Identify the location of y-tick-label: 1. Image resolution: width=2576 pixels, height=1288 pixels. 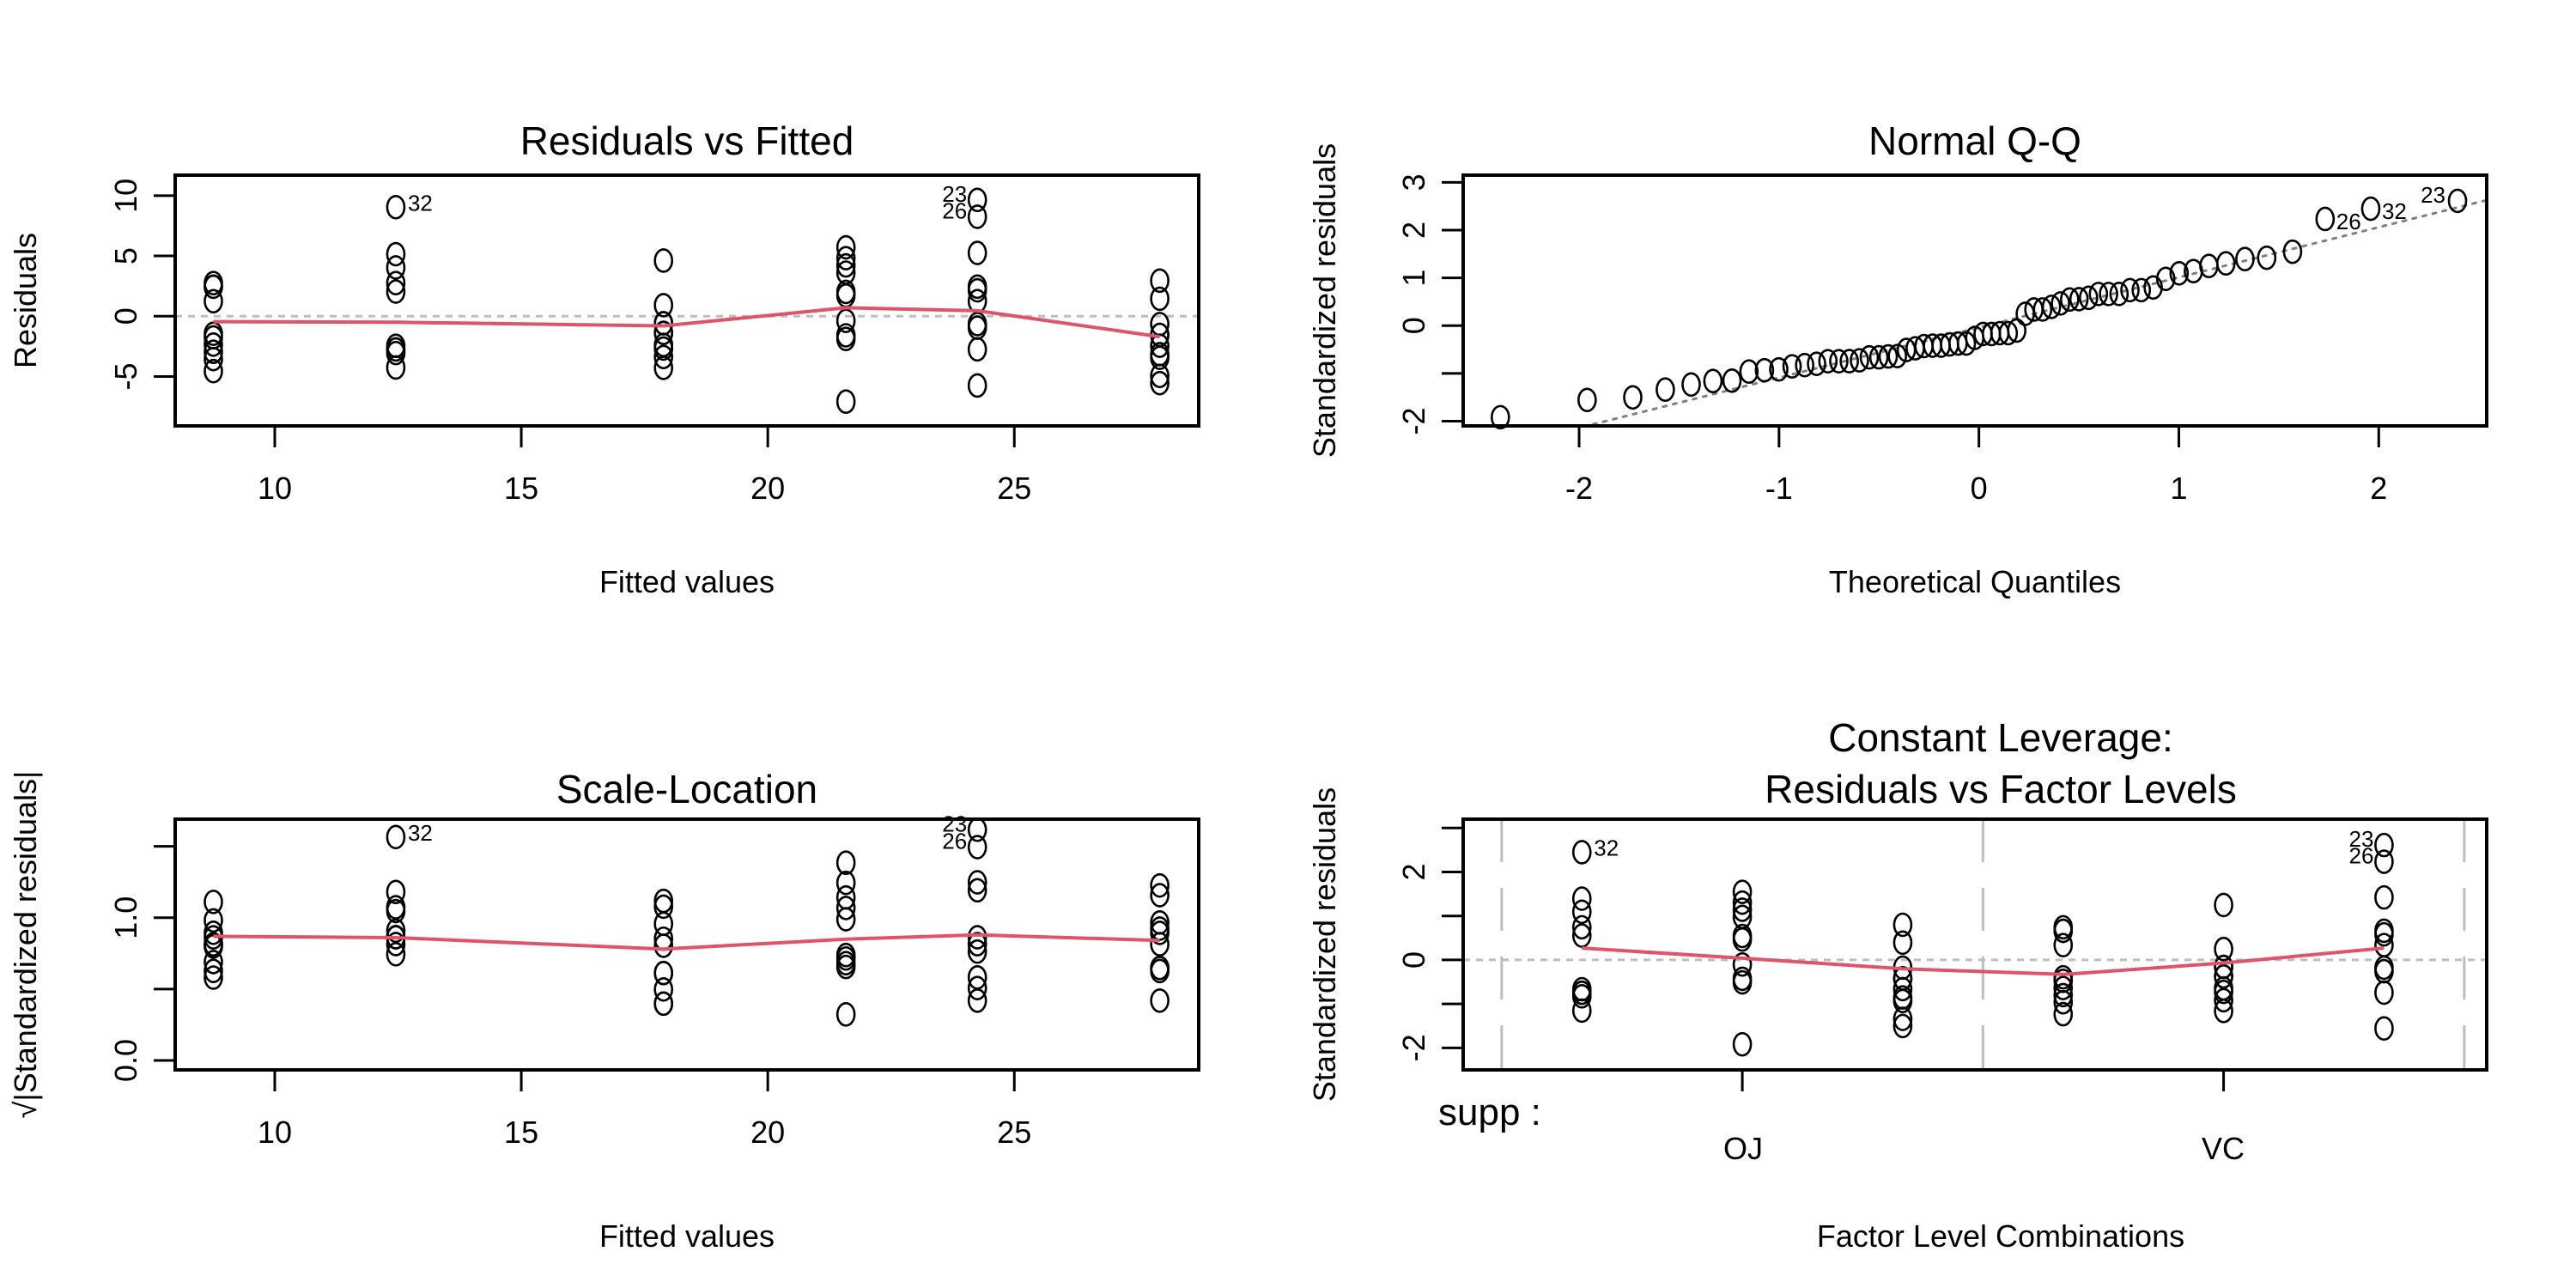
(1414, 279).